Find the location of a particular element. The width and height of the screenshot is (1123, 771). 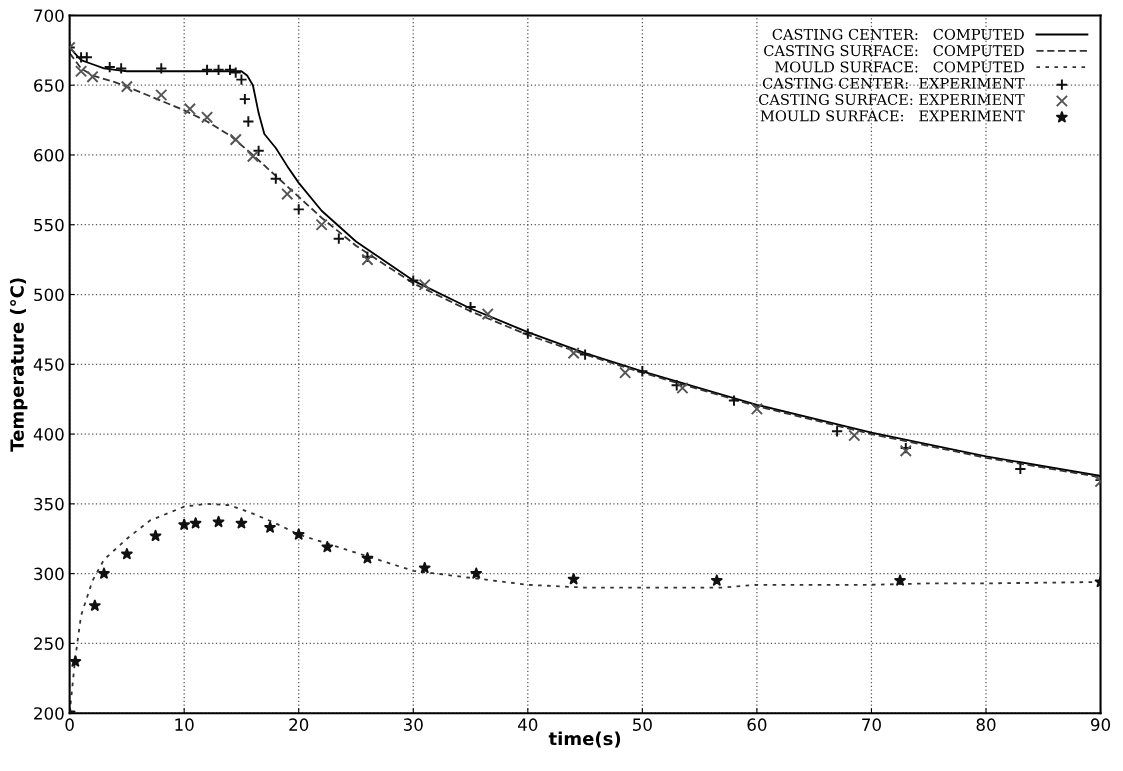

y-tick-label: 650 is located at coordinates (49, 85).